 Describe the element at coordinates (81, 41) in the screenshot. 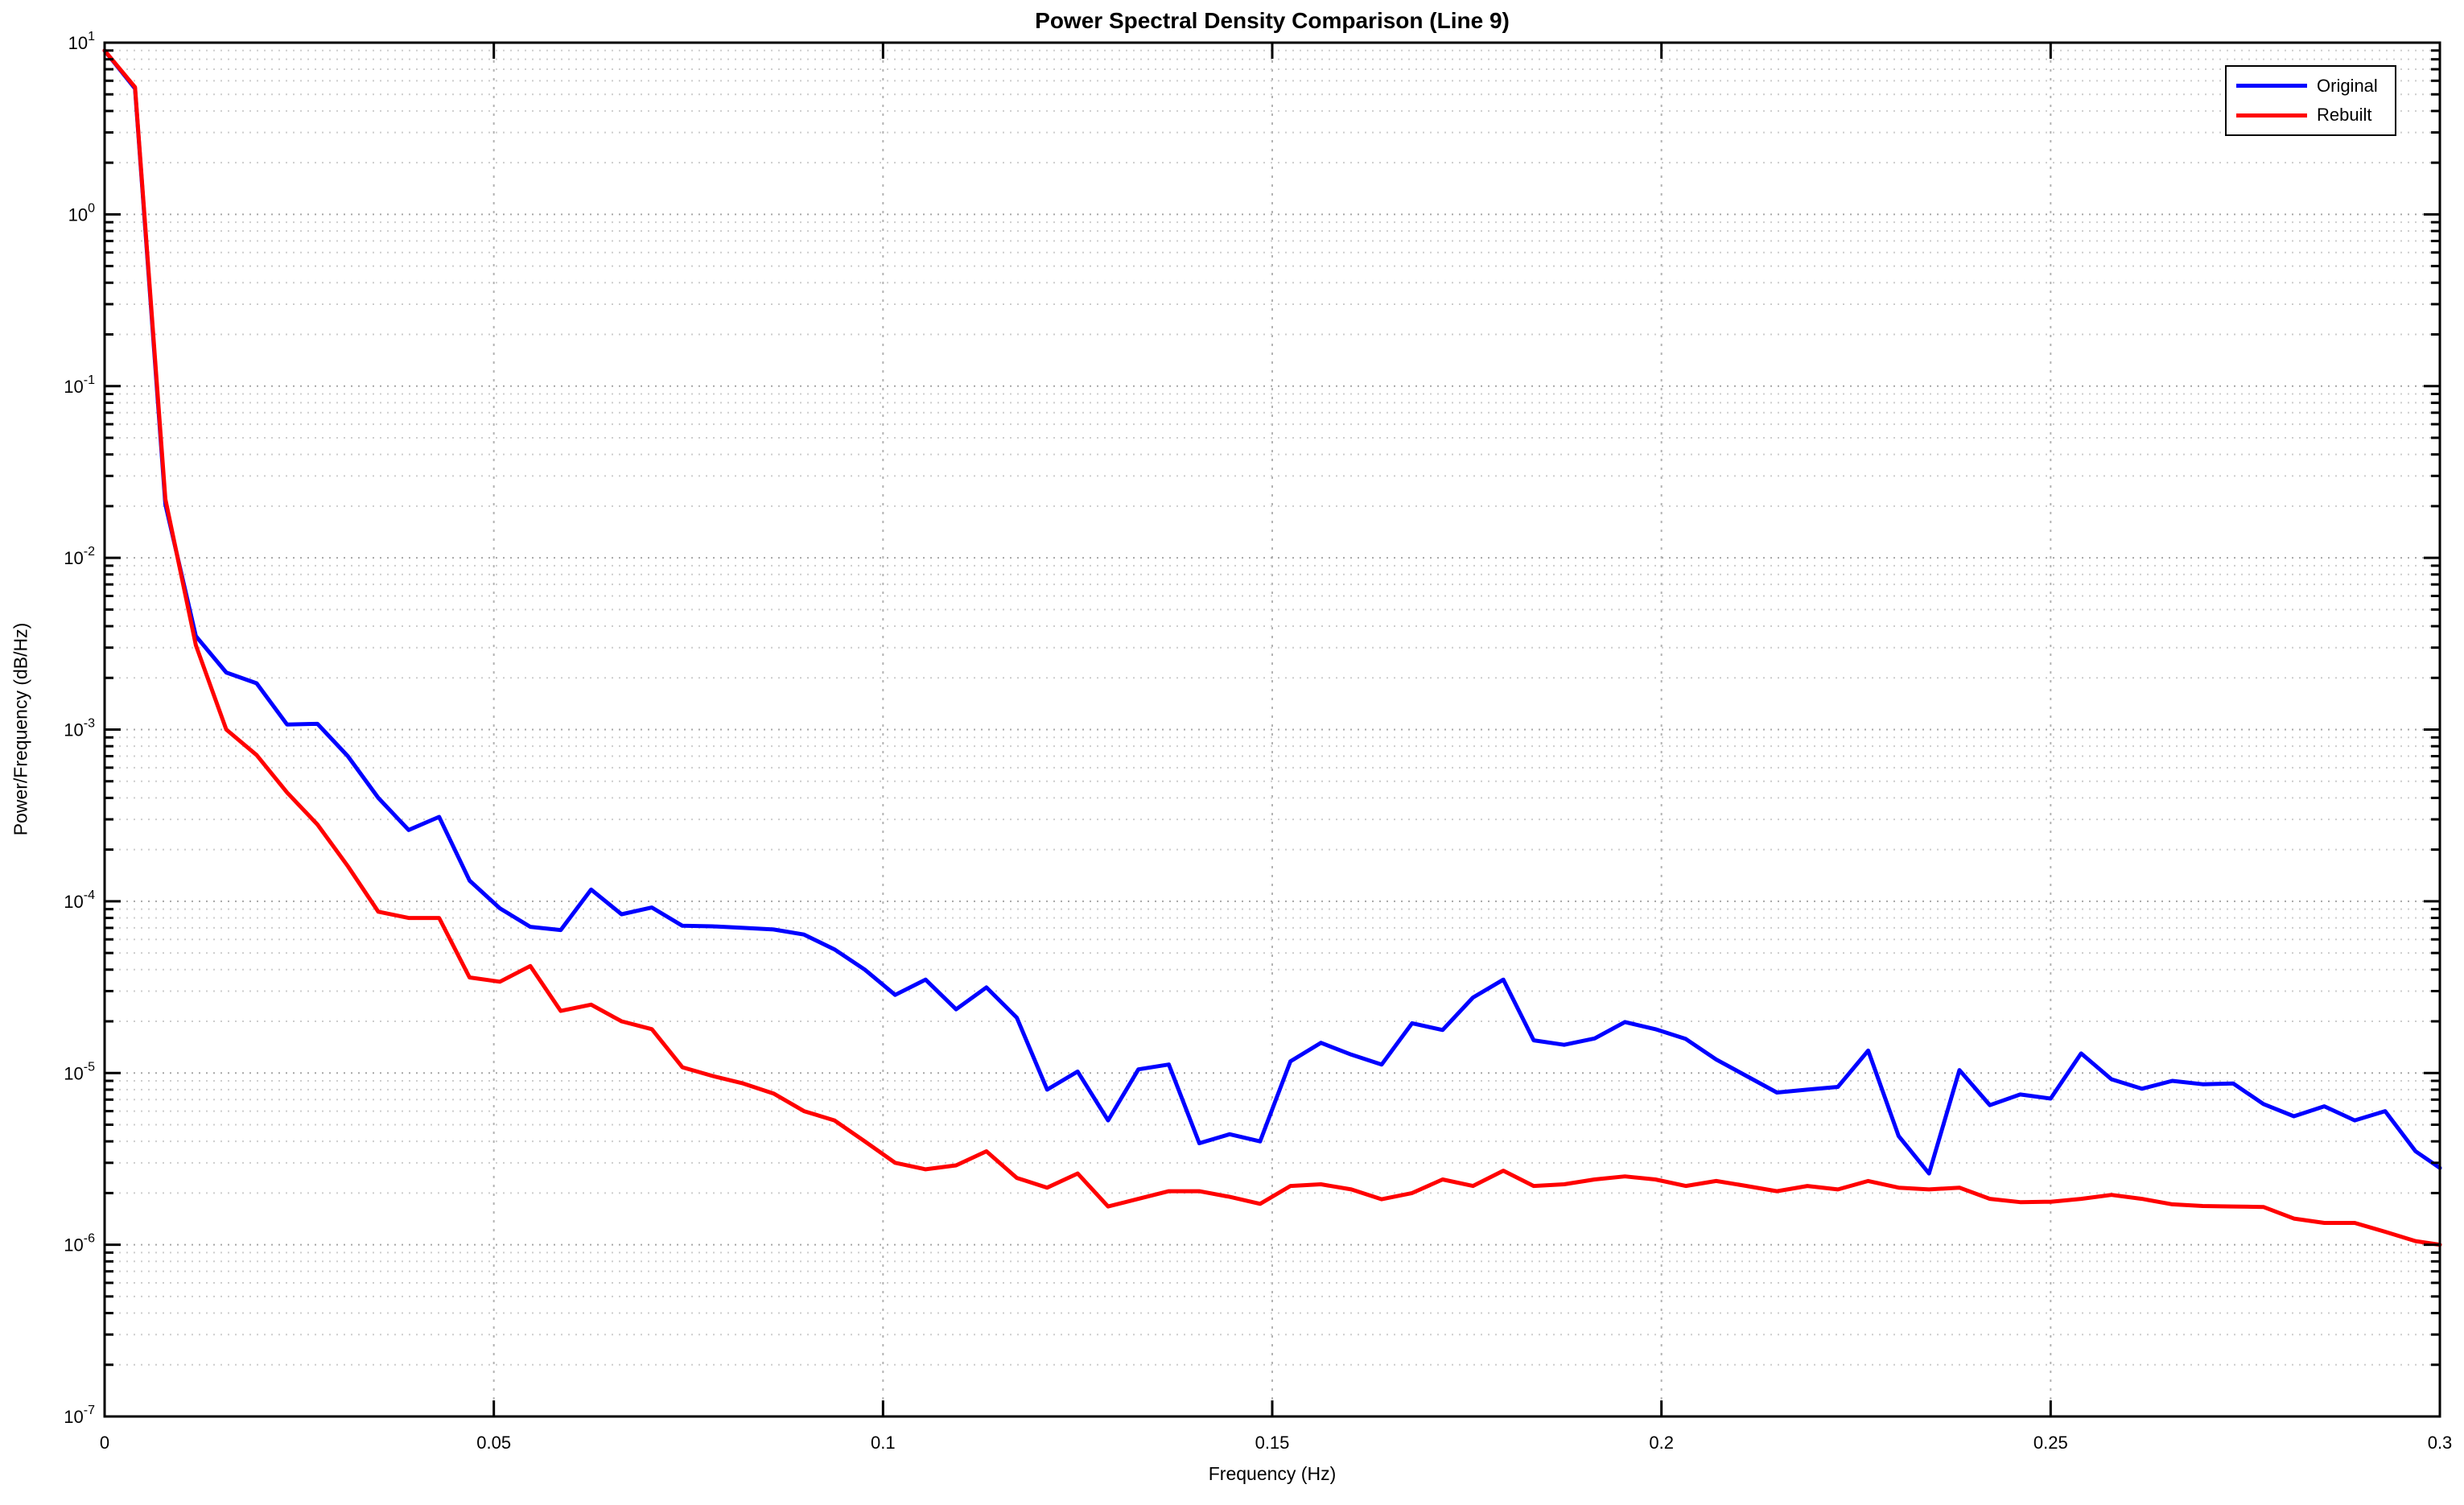

I see `y-tick-label: 10¹` at that location.